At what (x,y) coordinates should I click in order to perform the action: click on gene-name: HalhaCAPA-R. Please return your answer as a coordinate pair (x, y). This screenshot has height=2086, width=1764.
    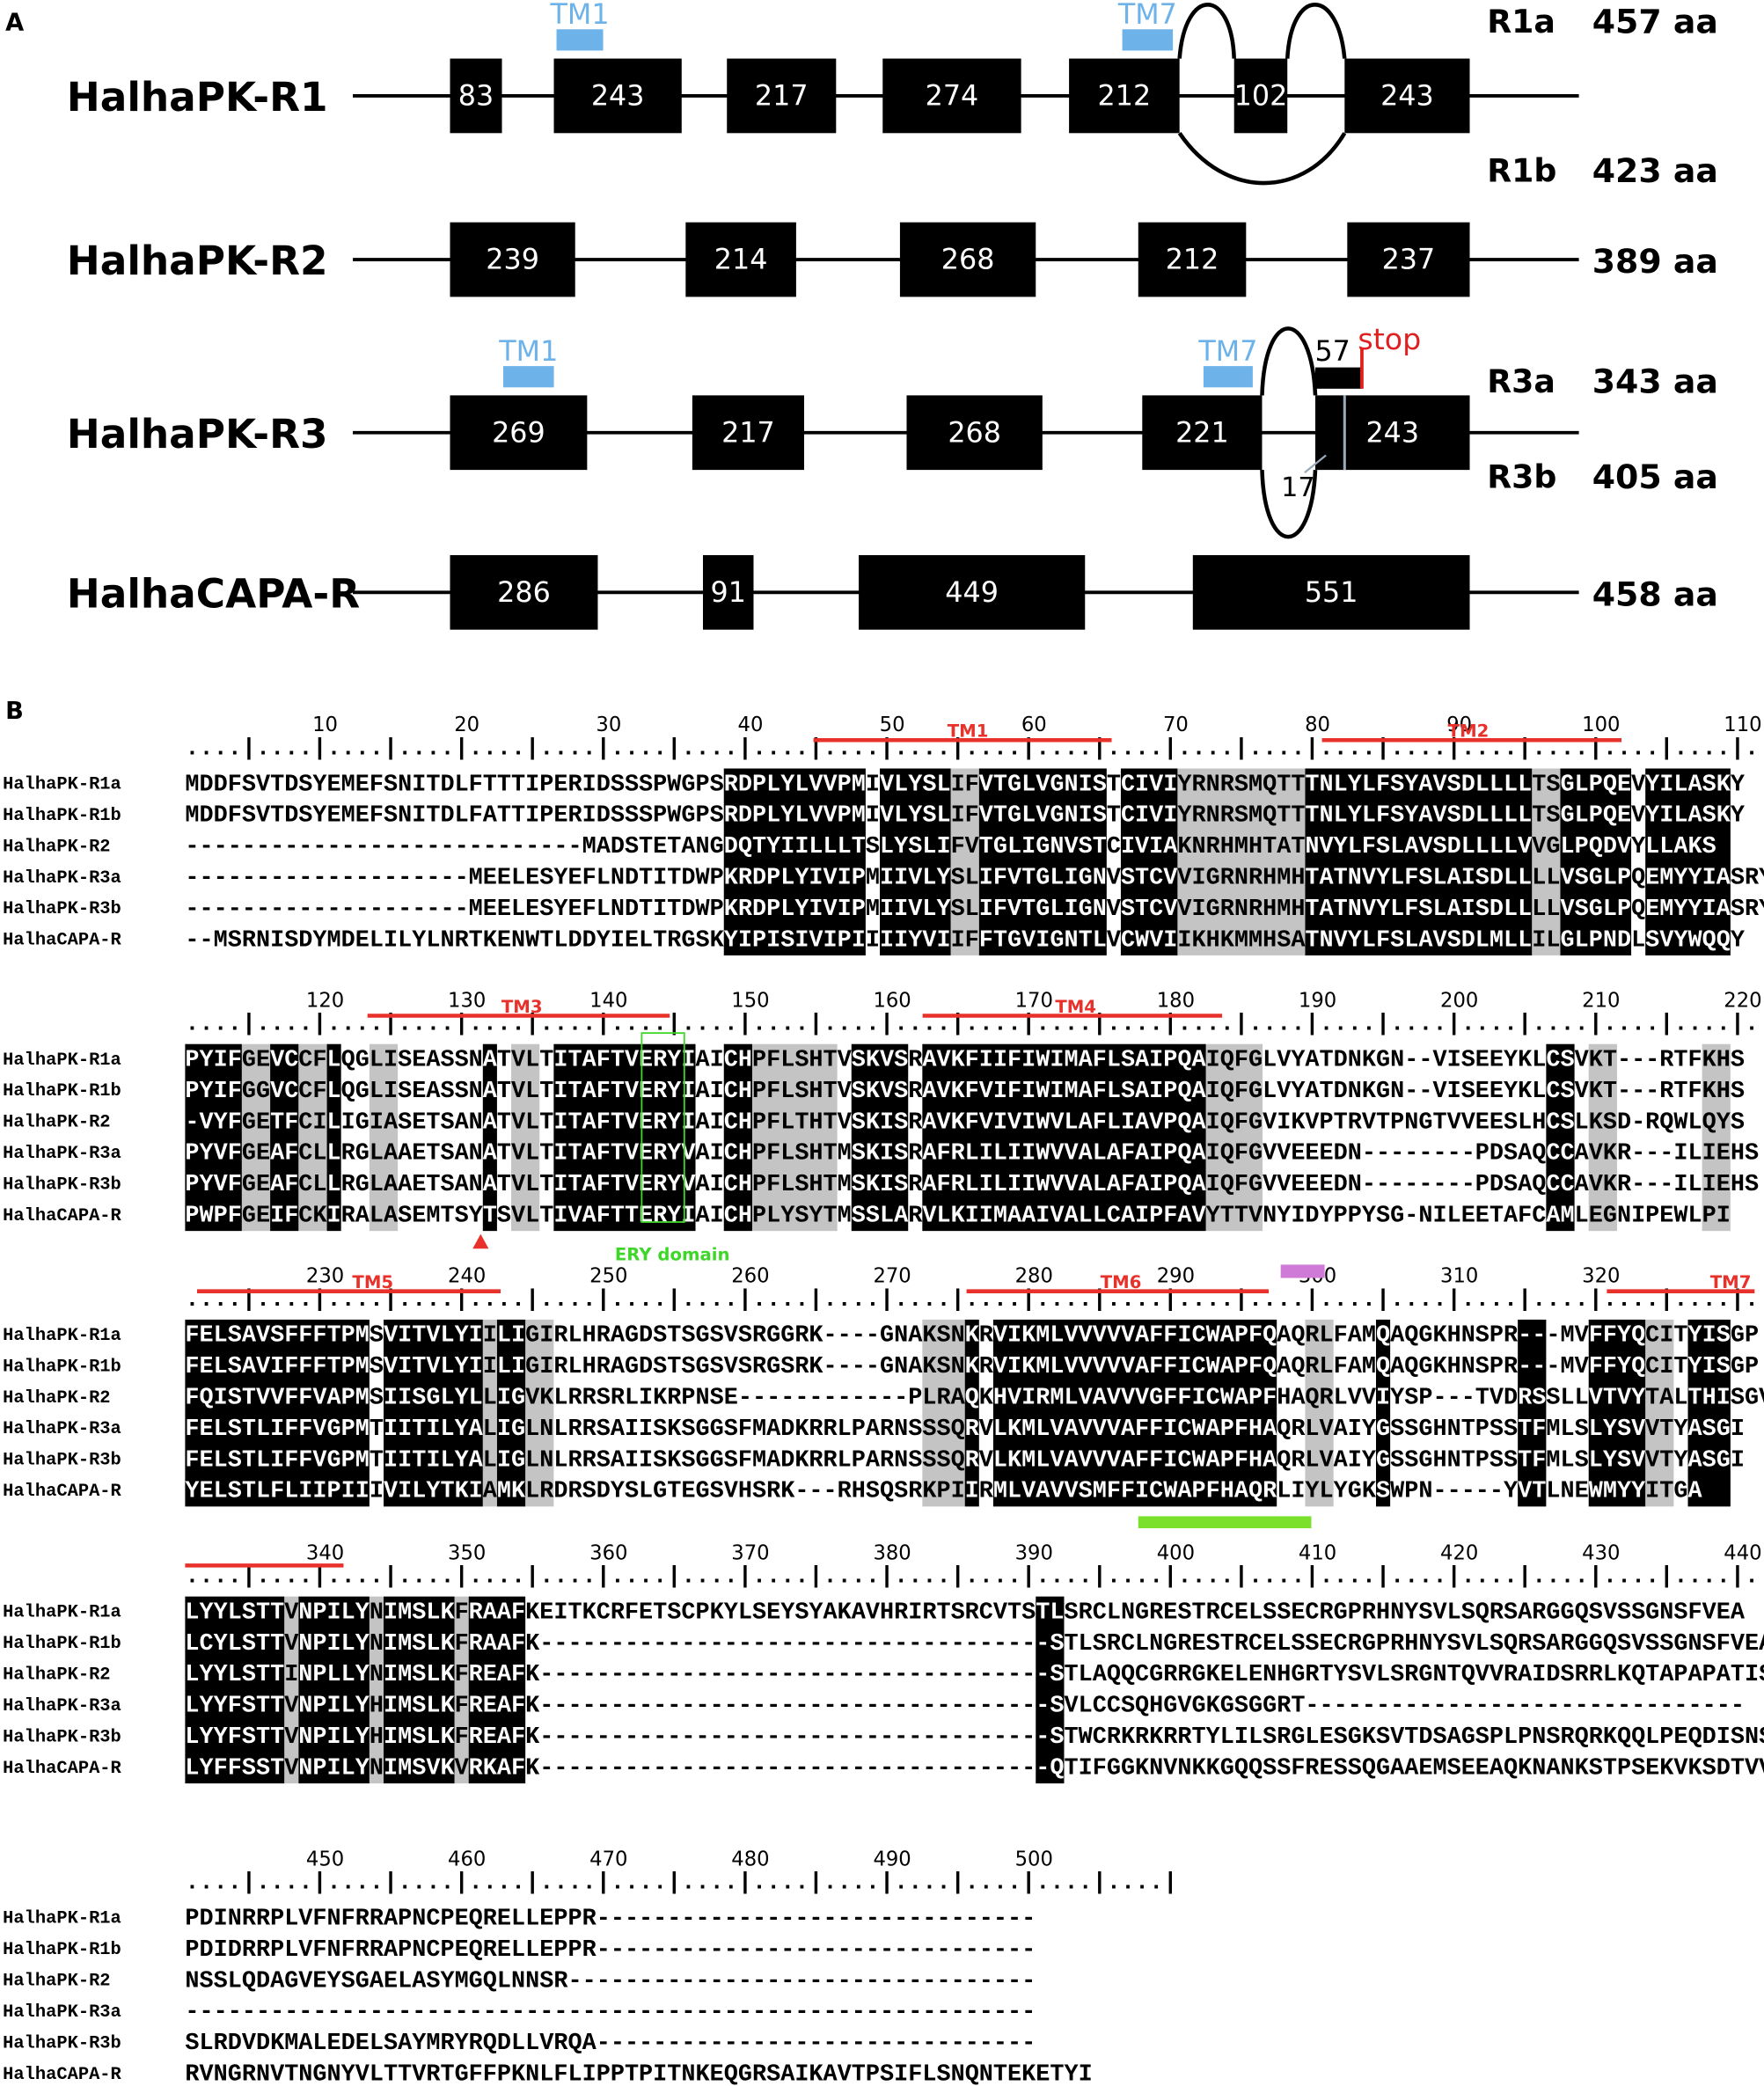
    Looking at the image, I should click on (214, 593).